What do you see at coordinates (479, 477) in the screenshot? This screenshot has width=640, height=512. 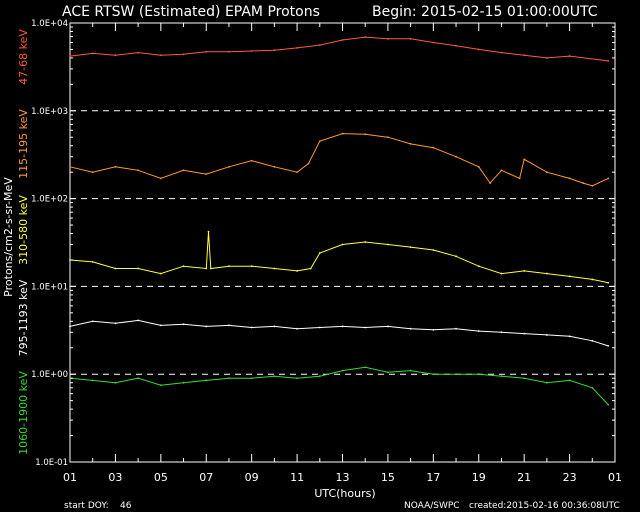 I see `x-tick-label: 19` at bounding box center [479, 477].